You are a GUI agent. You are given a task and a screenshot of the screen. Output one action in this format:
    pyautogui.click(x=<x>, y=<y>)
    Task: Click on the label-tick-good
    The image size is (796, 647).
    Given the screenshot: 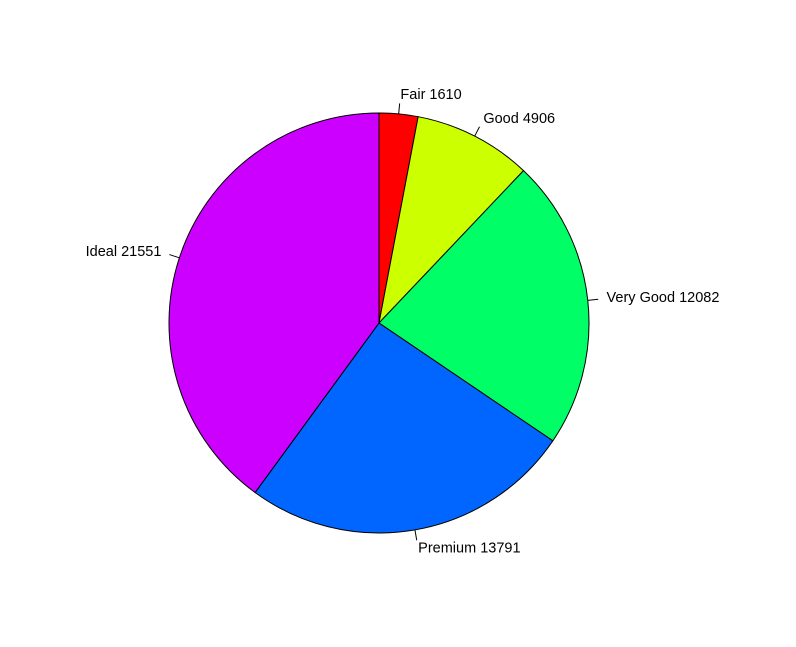 What is the action you would take?
    pyautogui.click(x=477, y=131)
    